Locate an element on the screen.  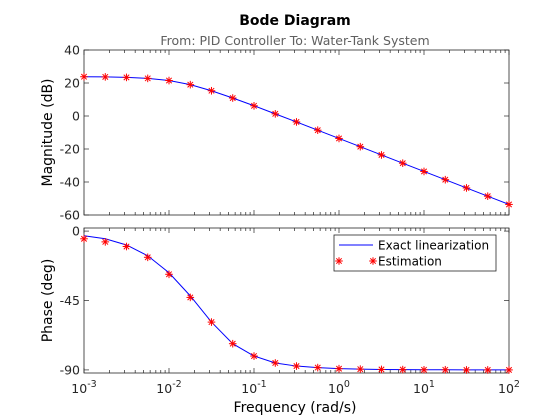
phase-y-tick-label: -90 is located at coordinates (70, 369).